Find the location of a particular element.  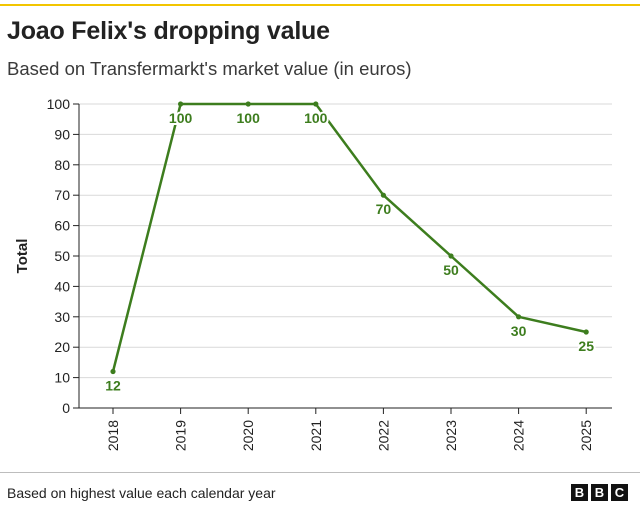

data-label: 25 is located at coordinates (586, 346).